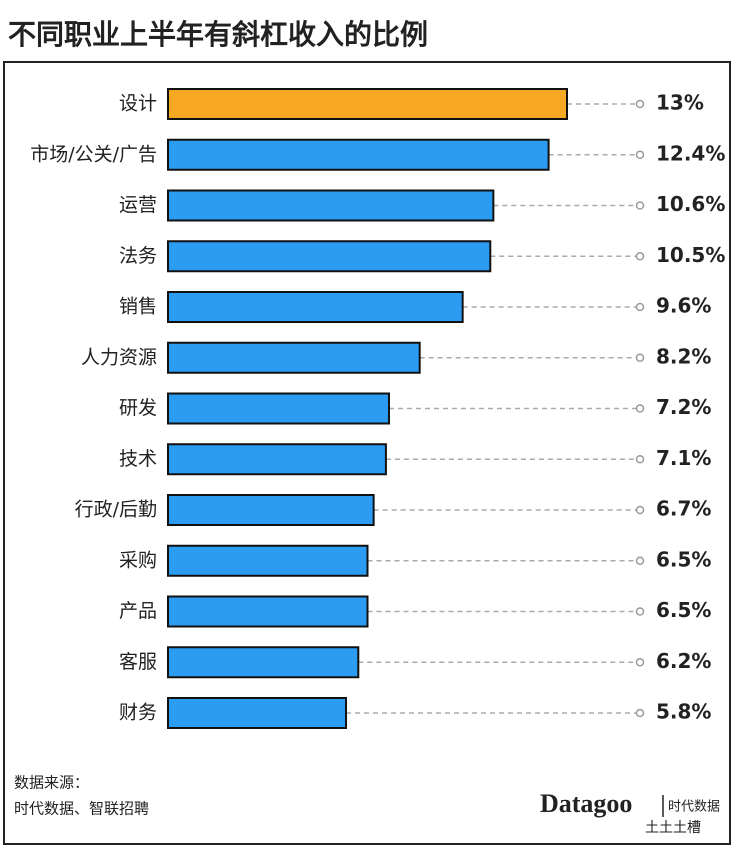 The height and width of the screenshot is (856, 735). Describe the element at coordinates (138, 104) in the screenshot. I see `y-tick-label: 设计` at that location.